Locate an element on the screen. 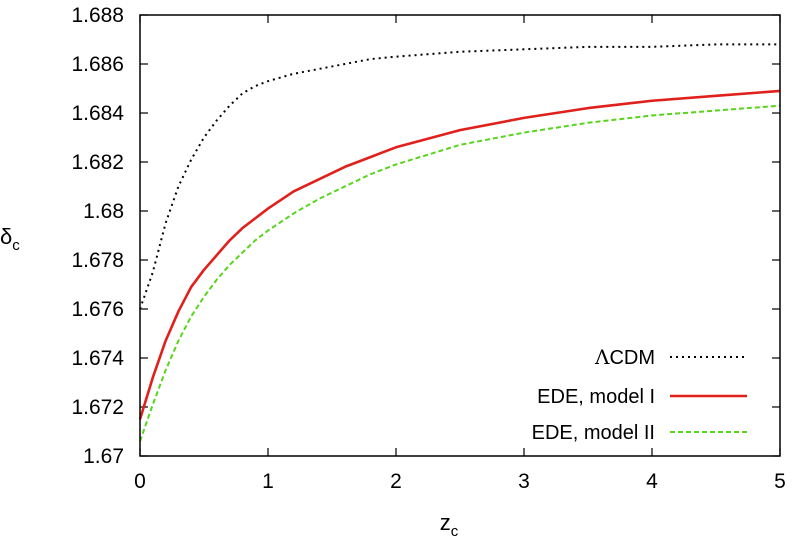  y-tick-label: 1.672 is located at coordinates (97, 407).